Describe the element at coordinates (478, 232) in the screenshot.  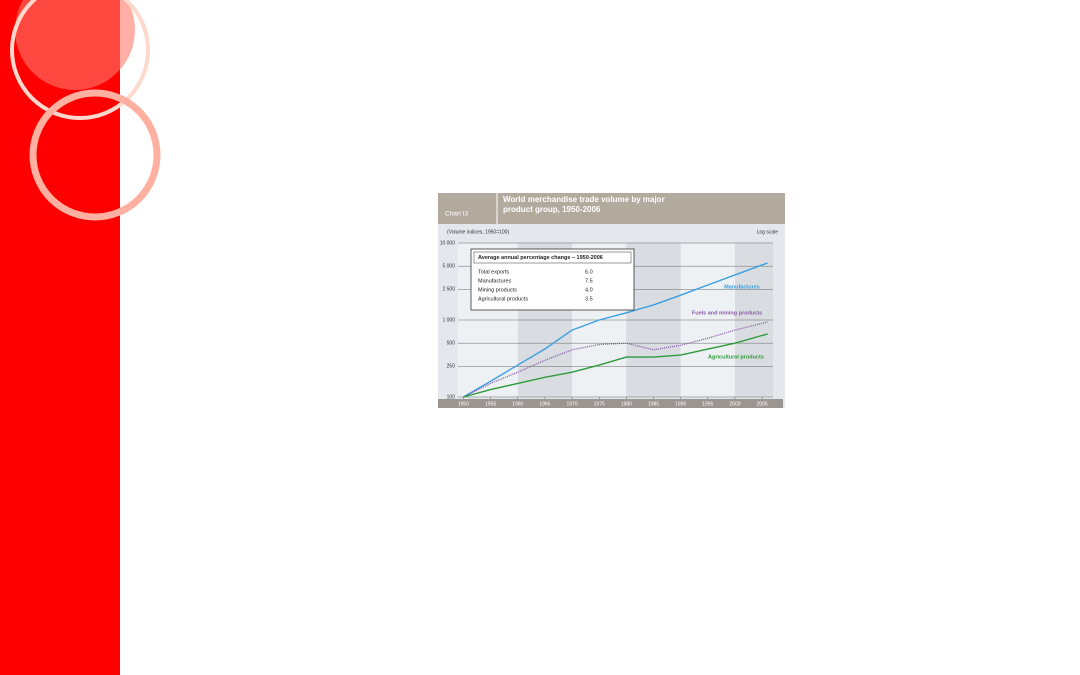
I see `chart-subtitle: (Volume indices, 1950=100)` at that location.